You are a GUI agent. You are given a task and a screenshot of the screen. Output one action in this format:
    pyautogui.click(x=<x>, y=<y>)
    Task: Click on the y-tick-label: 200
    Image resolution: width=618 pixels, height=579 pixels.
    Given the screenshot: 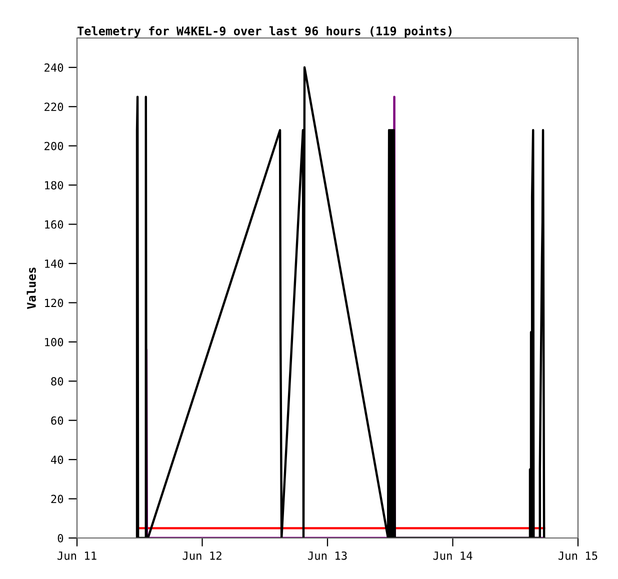 What is the action you would take?
    pyautogui.click(x=54, y=146)
    